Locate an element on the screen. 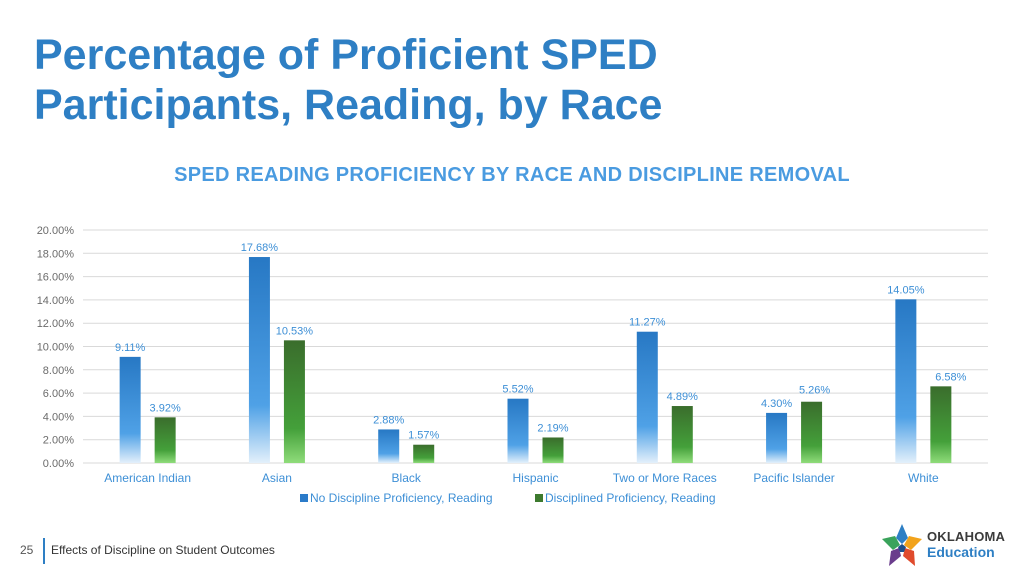  x-category-label: Asian is located at coordinates (277, 478).